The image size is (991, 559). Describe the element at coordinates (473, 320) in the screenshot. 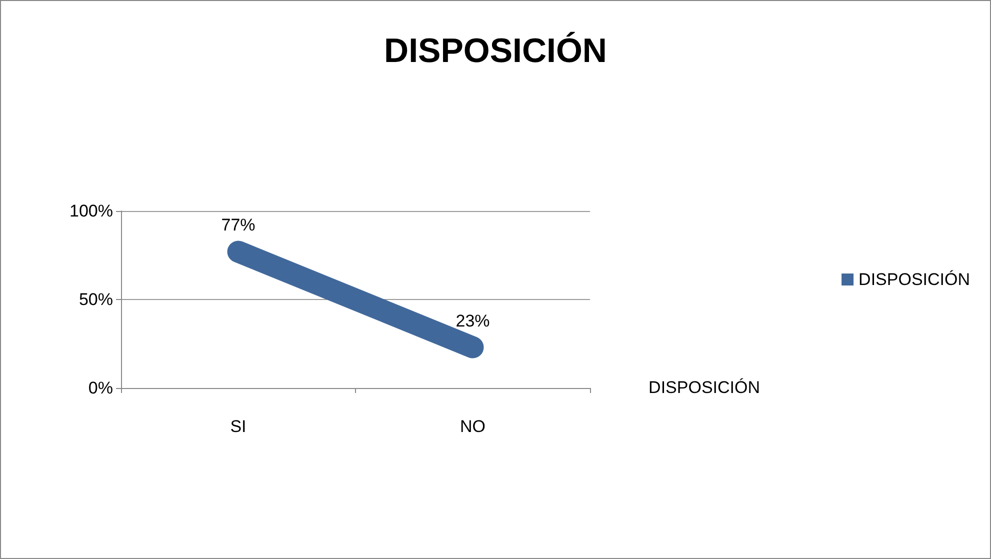

I see `data-label: 23%` at that location.